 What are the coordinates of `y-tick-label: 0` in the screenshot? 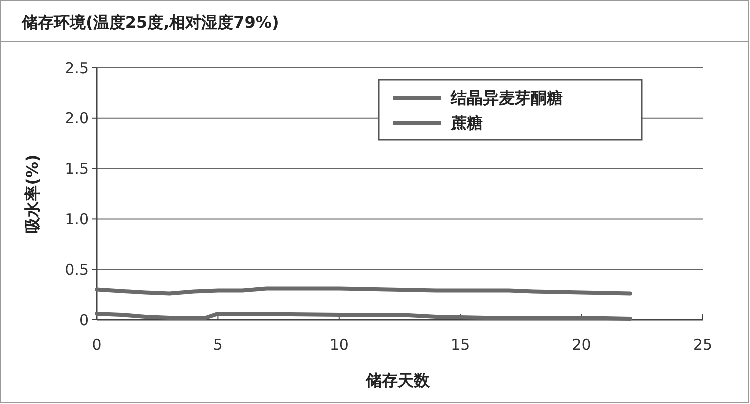 It's located at (84, 320).